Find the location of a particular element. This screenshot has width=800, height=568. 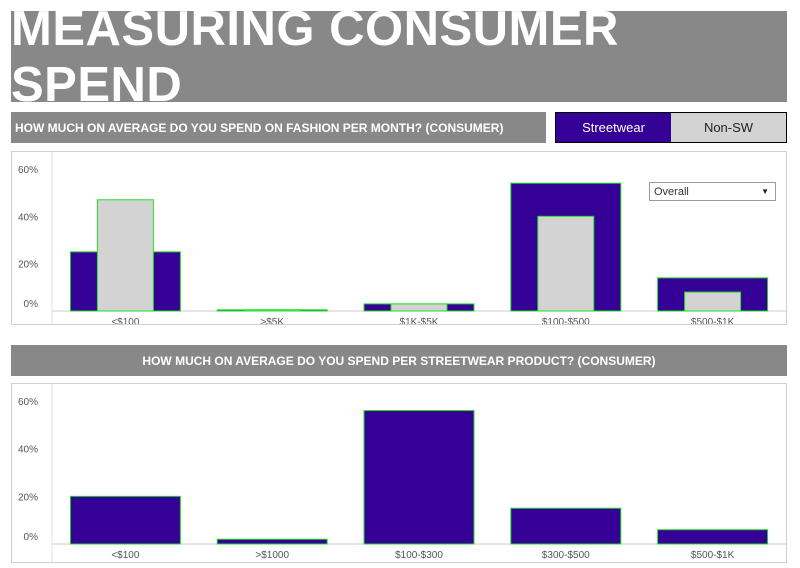

segment-dropdown: Overall ▼ is located at coordinates (712, 191).